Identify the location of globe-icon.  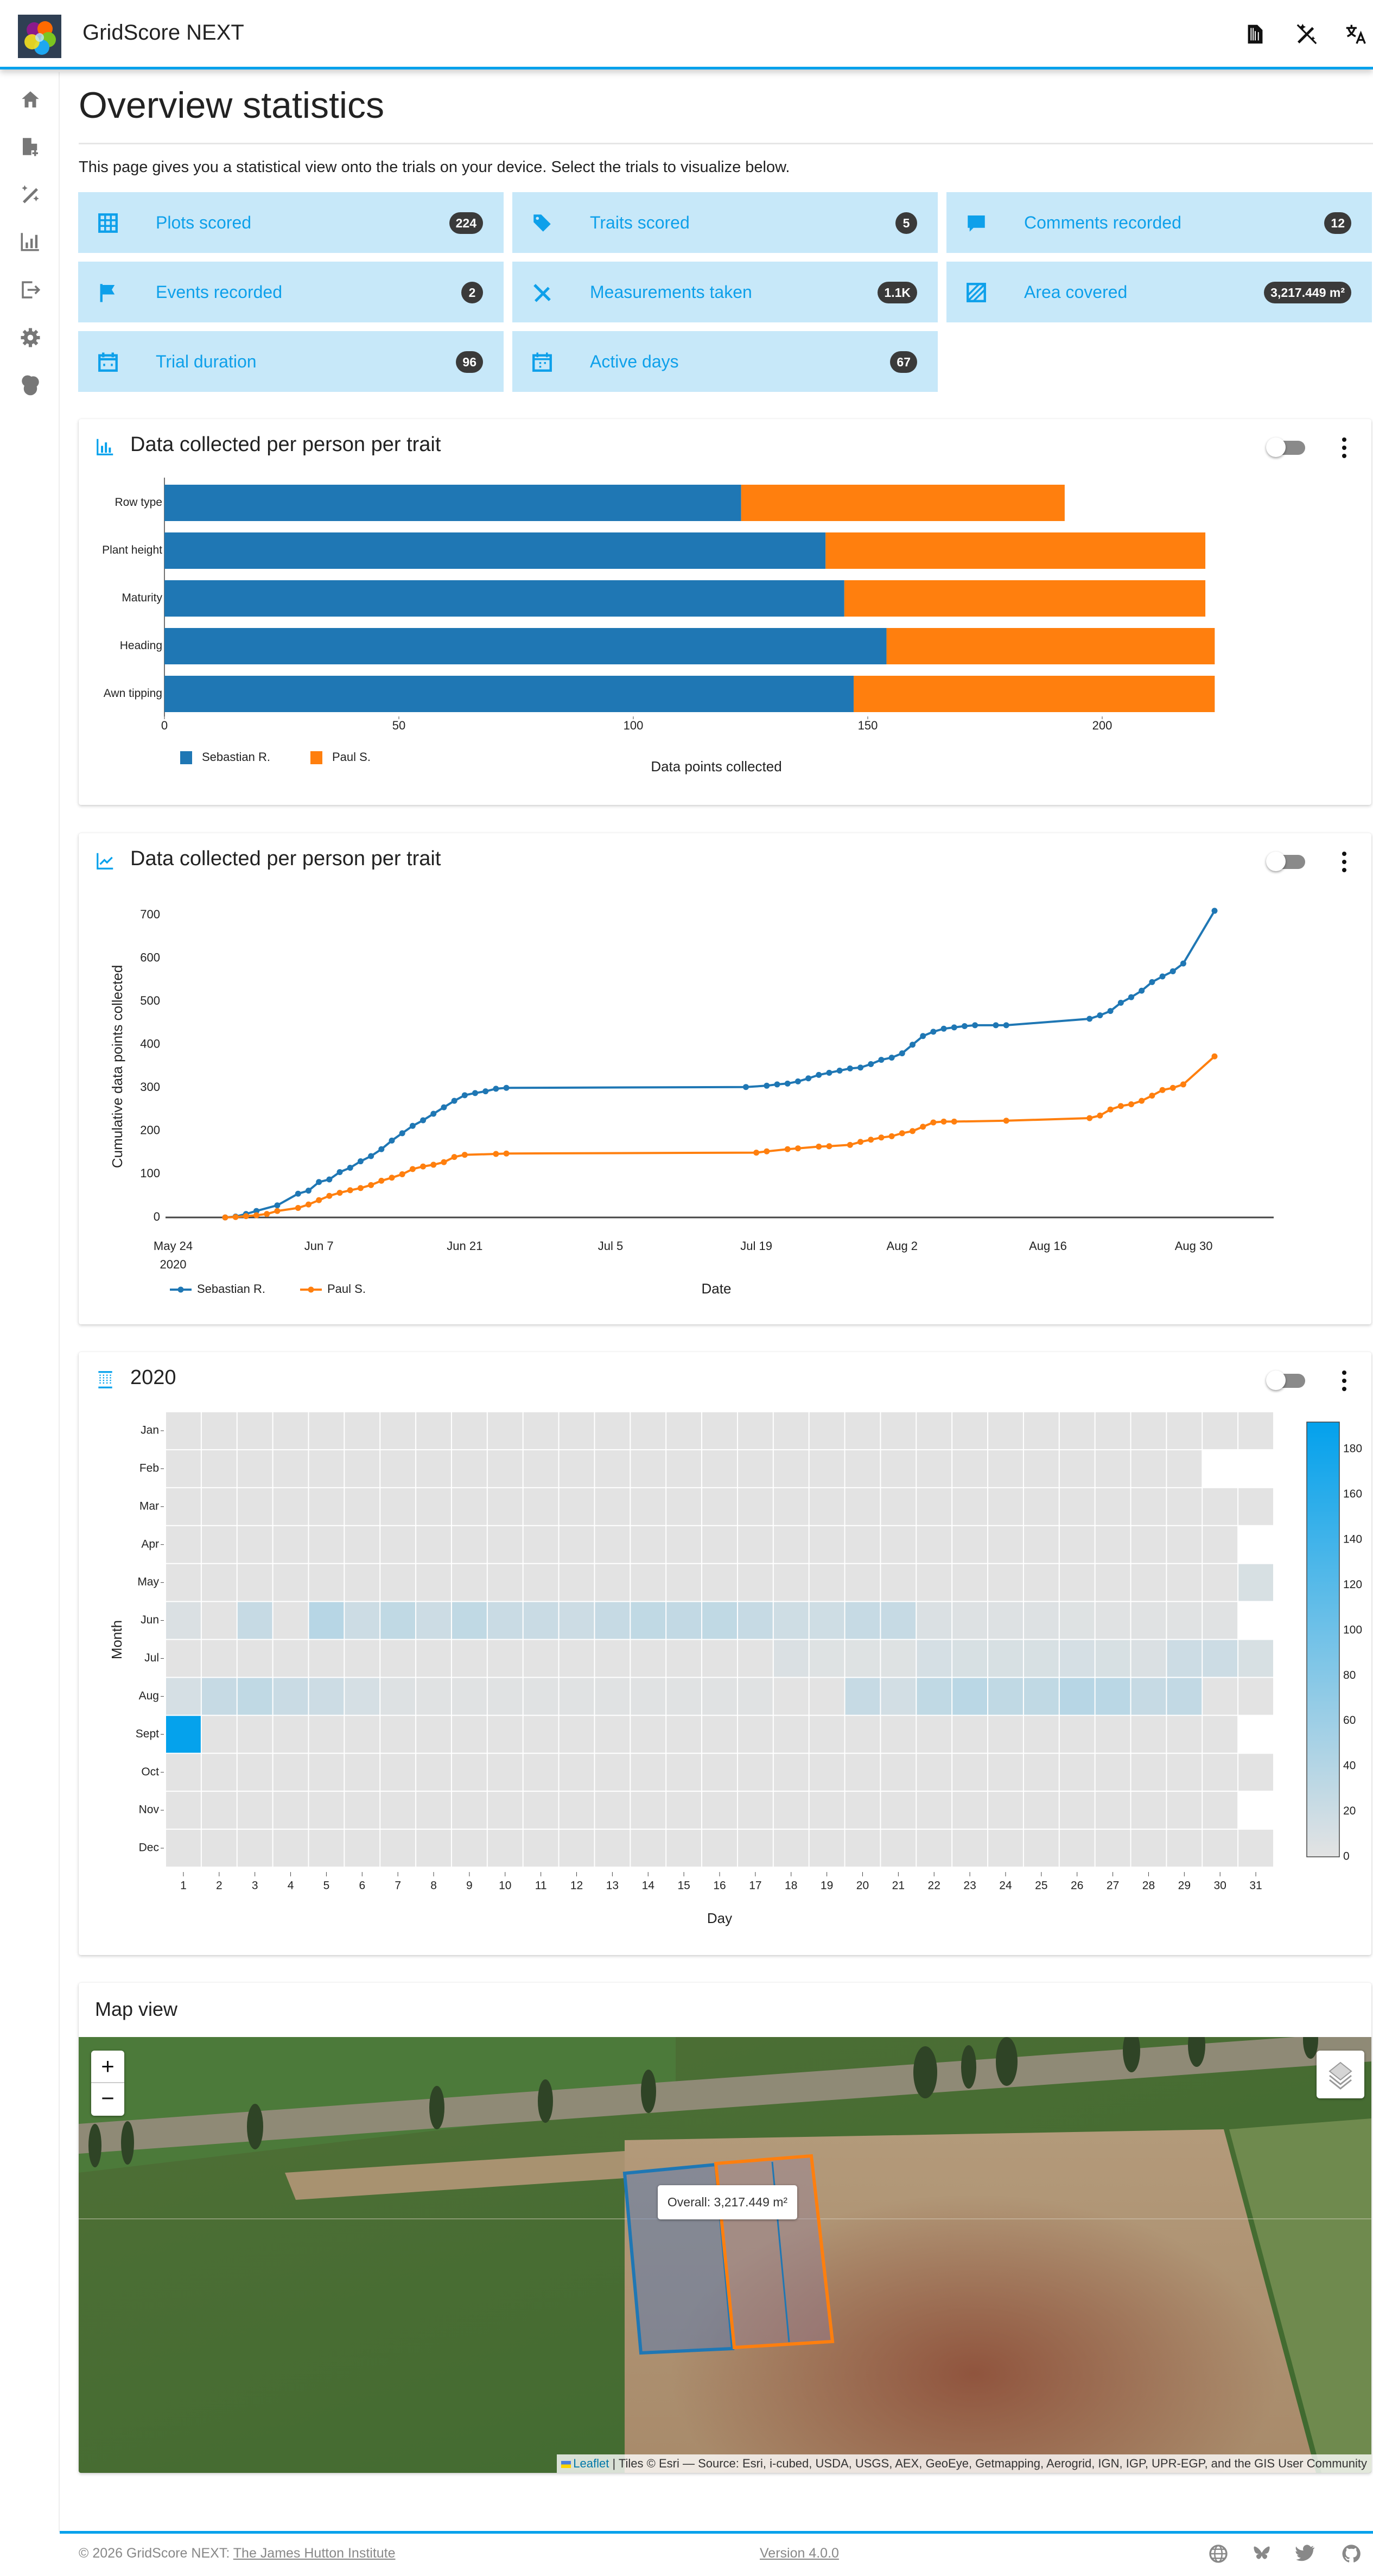
(1218, 2554).